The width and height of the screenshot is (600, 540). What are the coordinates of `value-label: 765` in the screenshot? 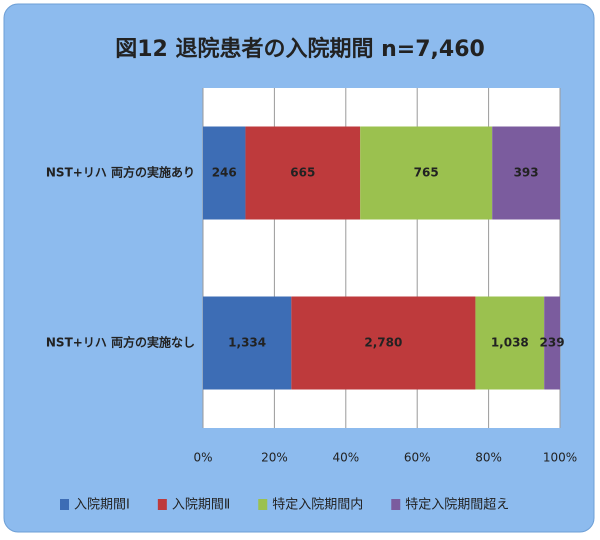 It's located at (426, 173).